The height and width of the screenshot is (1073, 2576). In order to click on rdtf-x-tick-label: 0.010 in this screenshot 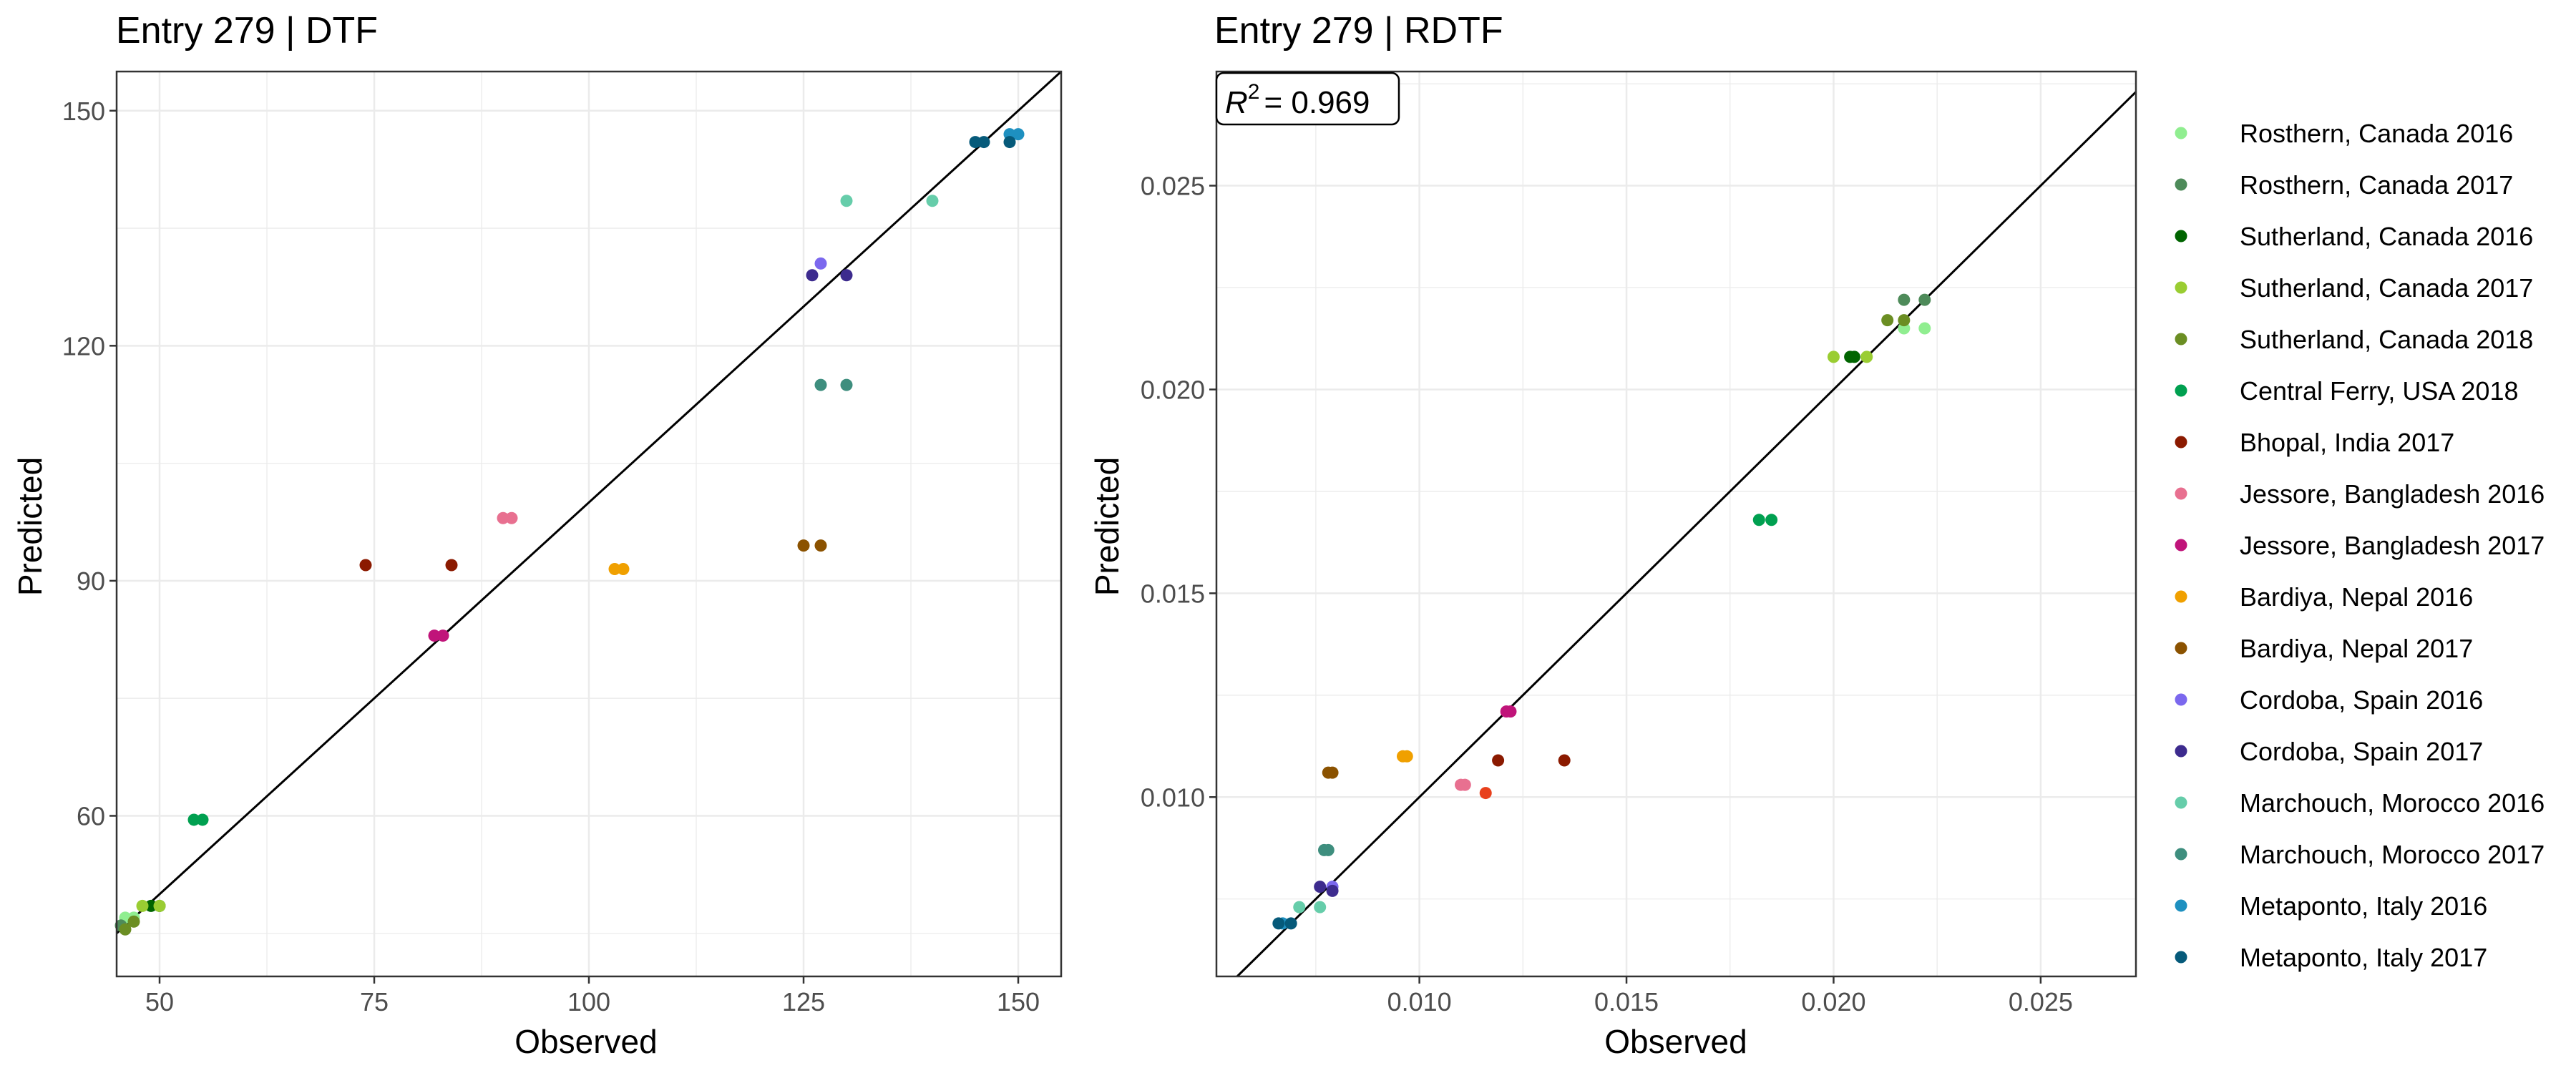, I will do `click(1419, 1001)`.